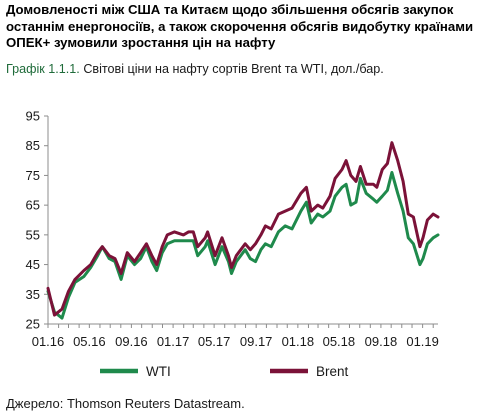 This screenshot has width=494, height=416. What do you see at coordinates (89, 341) in the screenshot?
I see `x-tick-label: 05.16` at bounding box center [89, 341].